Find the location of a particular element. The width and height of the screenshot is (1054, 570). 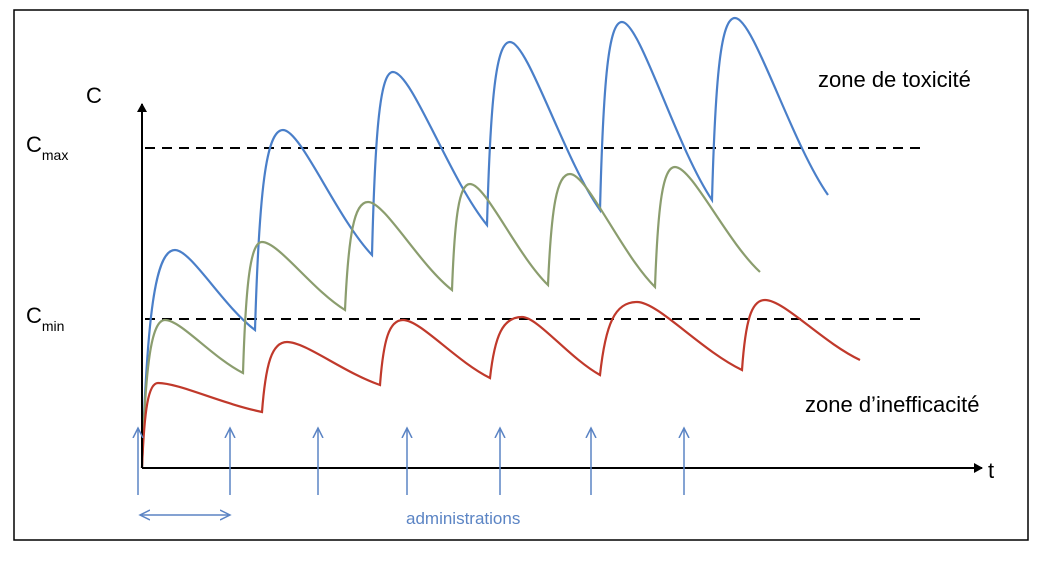

dose-arrows is located at coordinates (411, 461).